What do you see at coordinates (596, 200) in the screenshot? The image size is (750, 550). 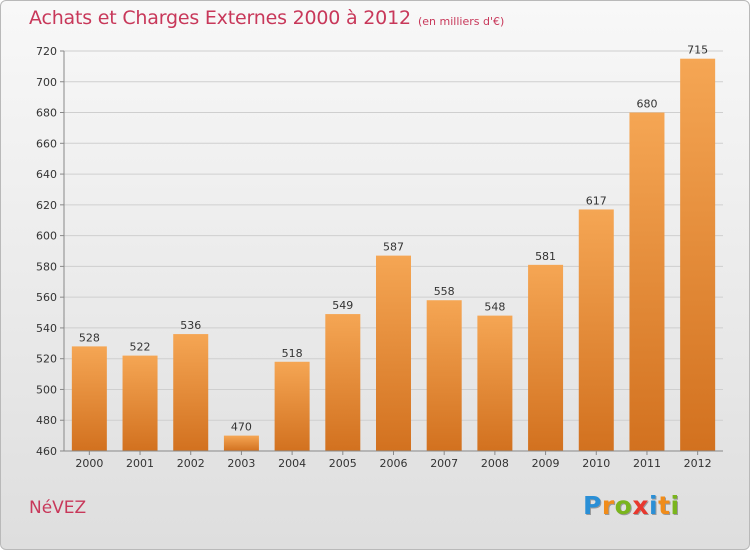 I see `value-label: 617` at bounding box center [596, 200].